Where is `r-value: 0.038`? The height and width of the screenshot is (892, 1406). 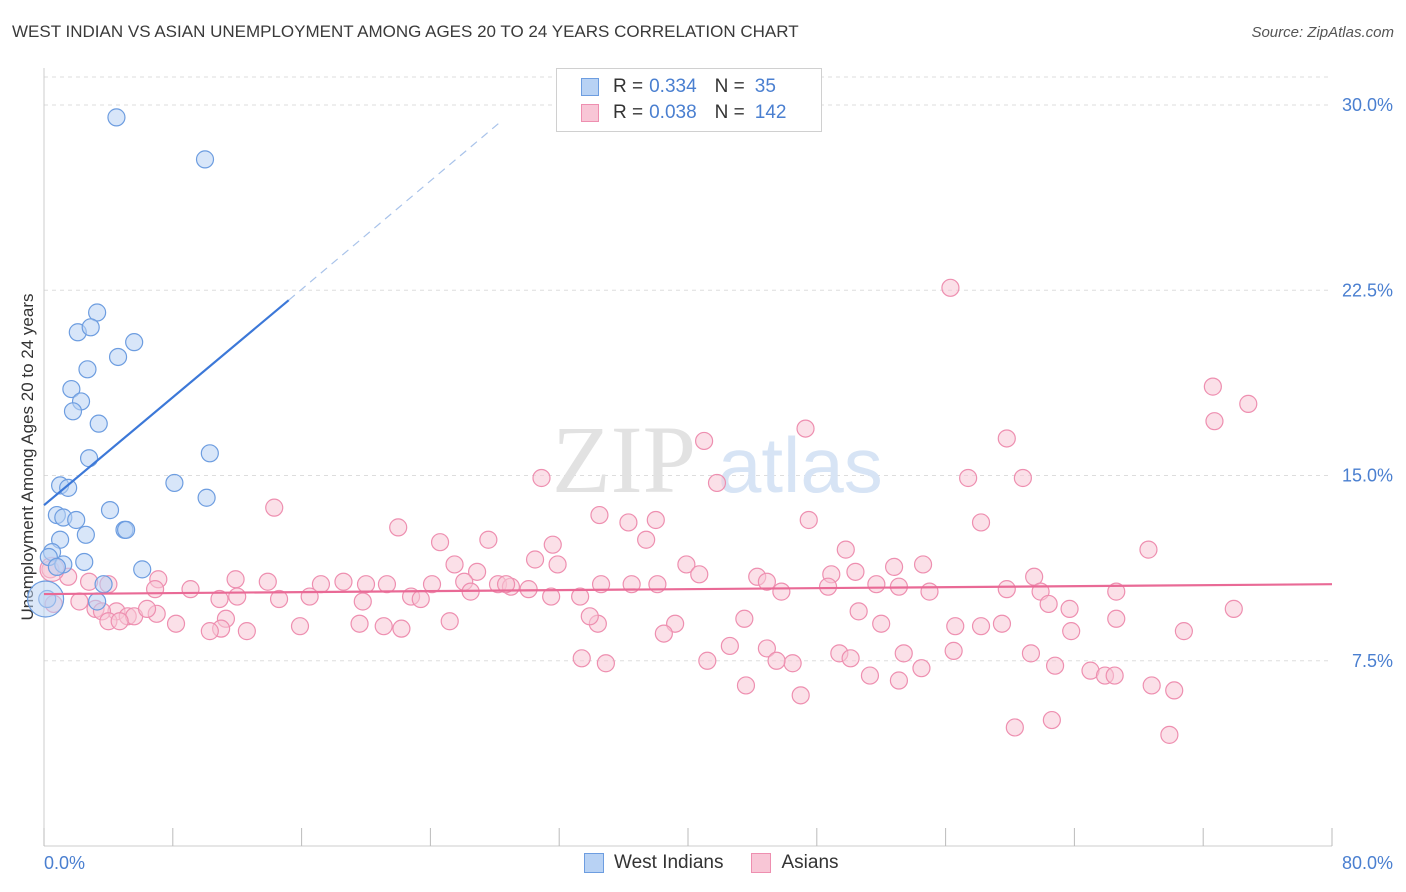 r-value: 0.038 is located at coordinates (673, 112).